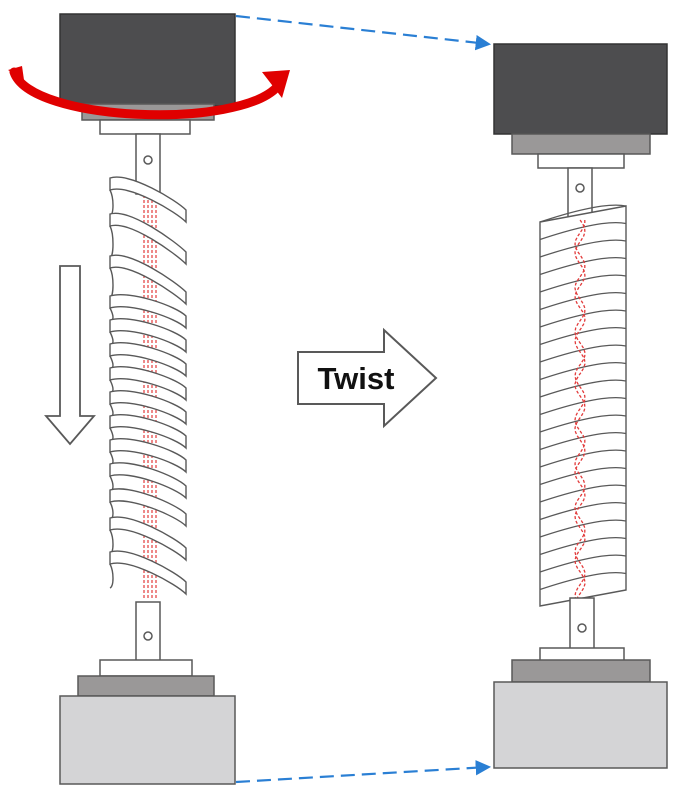 The width and height of the screenshot is (688, 806). I want to click on lower-clamp-plate-right, so click(581, 671).